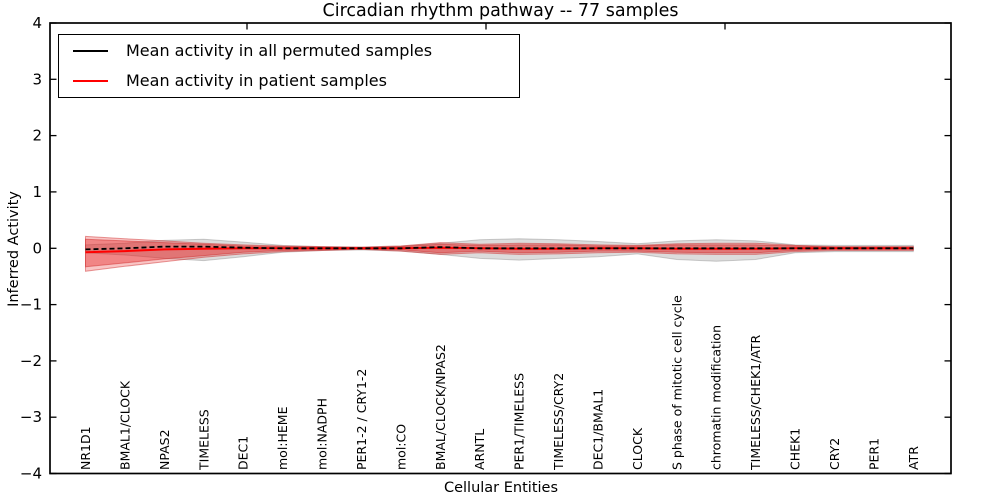 The height and width of the screenshot is (500, 1000). Describe the element at coordinates (37, 192) in the screenshot. I see `y-tick-label: 1` at that location.